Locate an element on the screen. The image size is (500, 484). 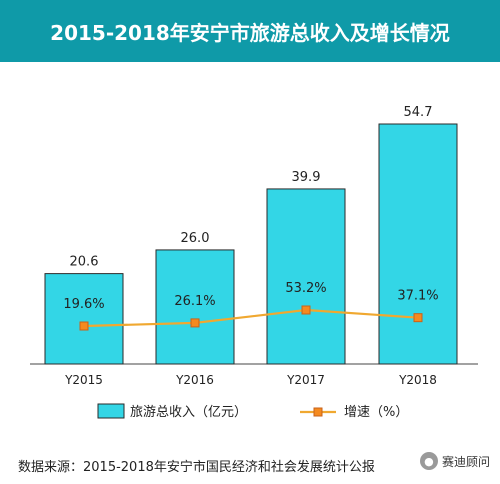
chart-title-bar: 2015-2018年安宁市旅游总收入及增长情况 is located at coordinates (250, 31).